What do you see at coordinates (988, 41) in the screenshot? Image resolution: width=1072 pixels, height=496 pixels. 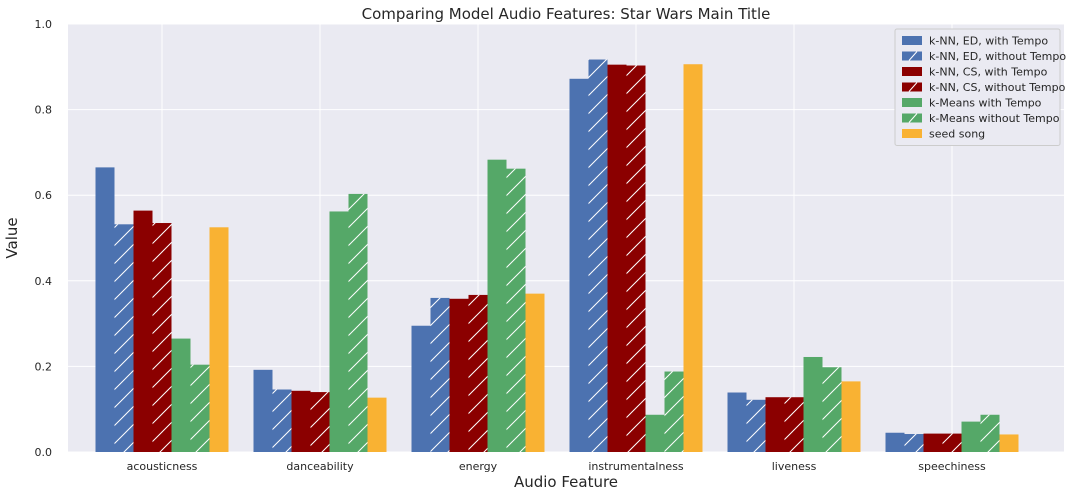 I see `legend-label: k-NN, ED, with Tempo` at bounding box center [988, 41].